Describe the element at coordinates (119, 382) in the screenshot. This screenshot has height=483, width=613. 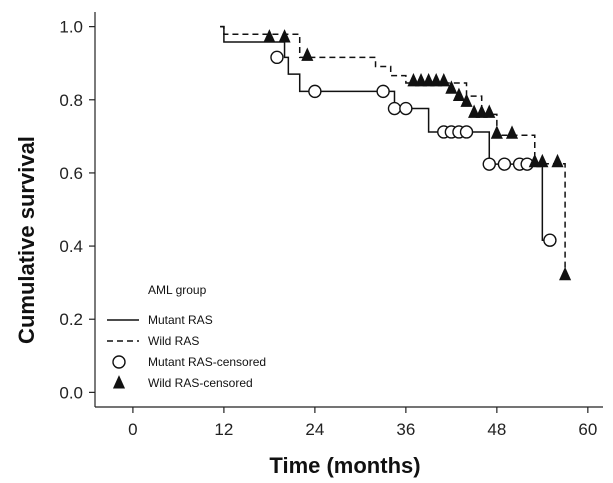
I see `legend-swatch-triangle` at that location.